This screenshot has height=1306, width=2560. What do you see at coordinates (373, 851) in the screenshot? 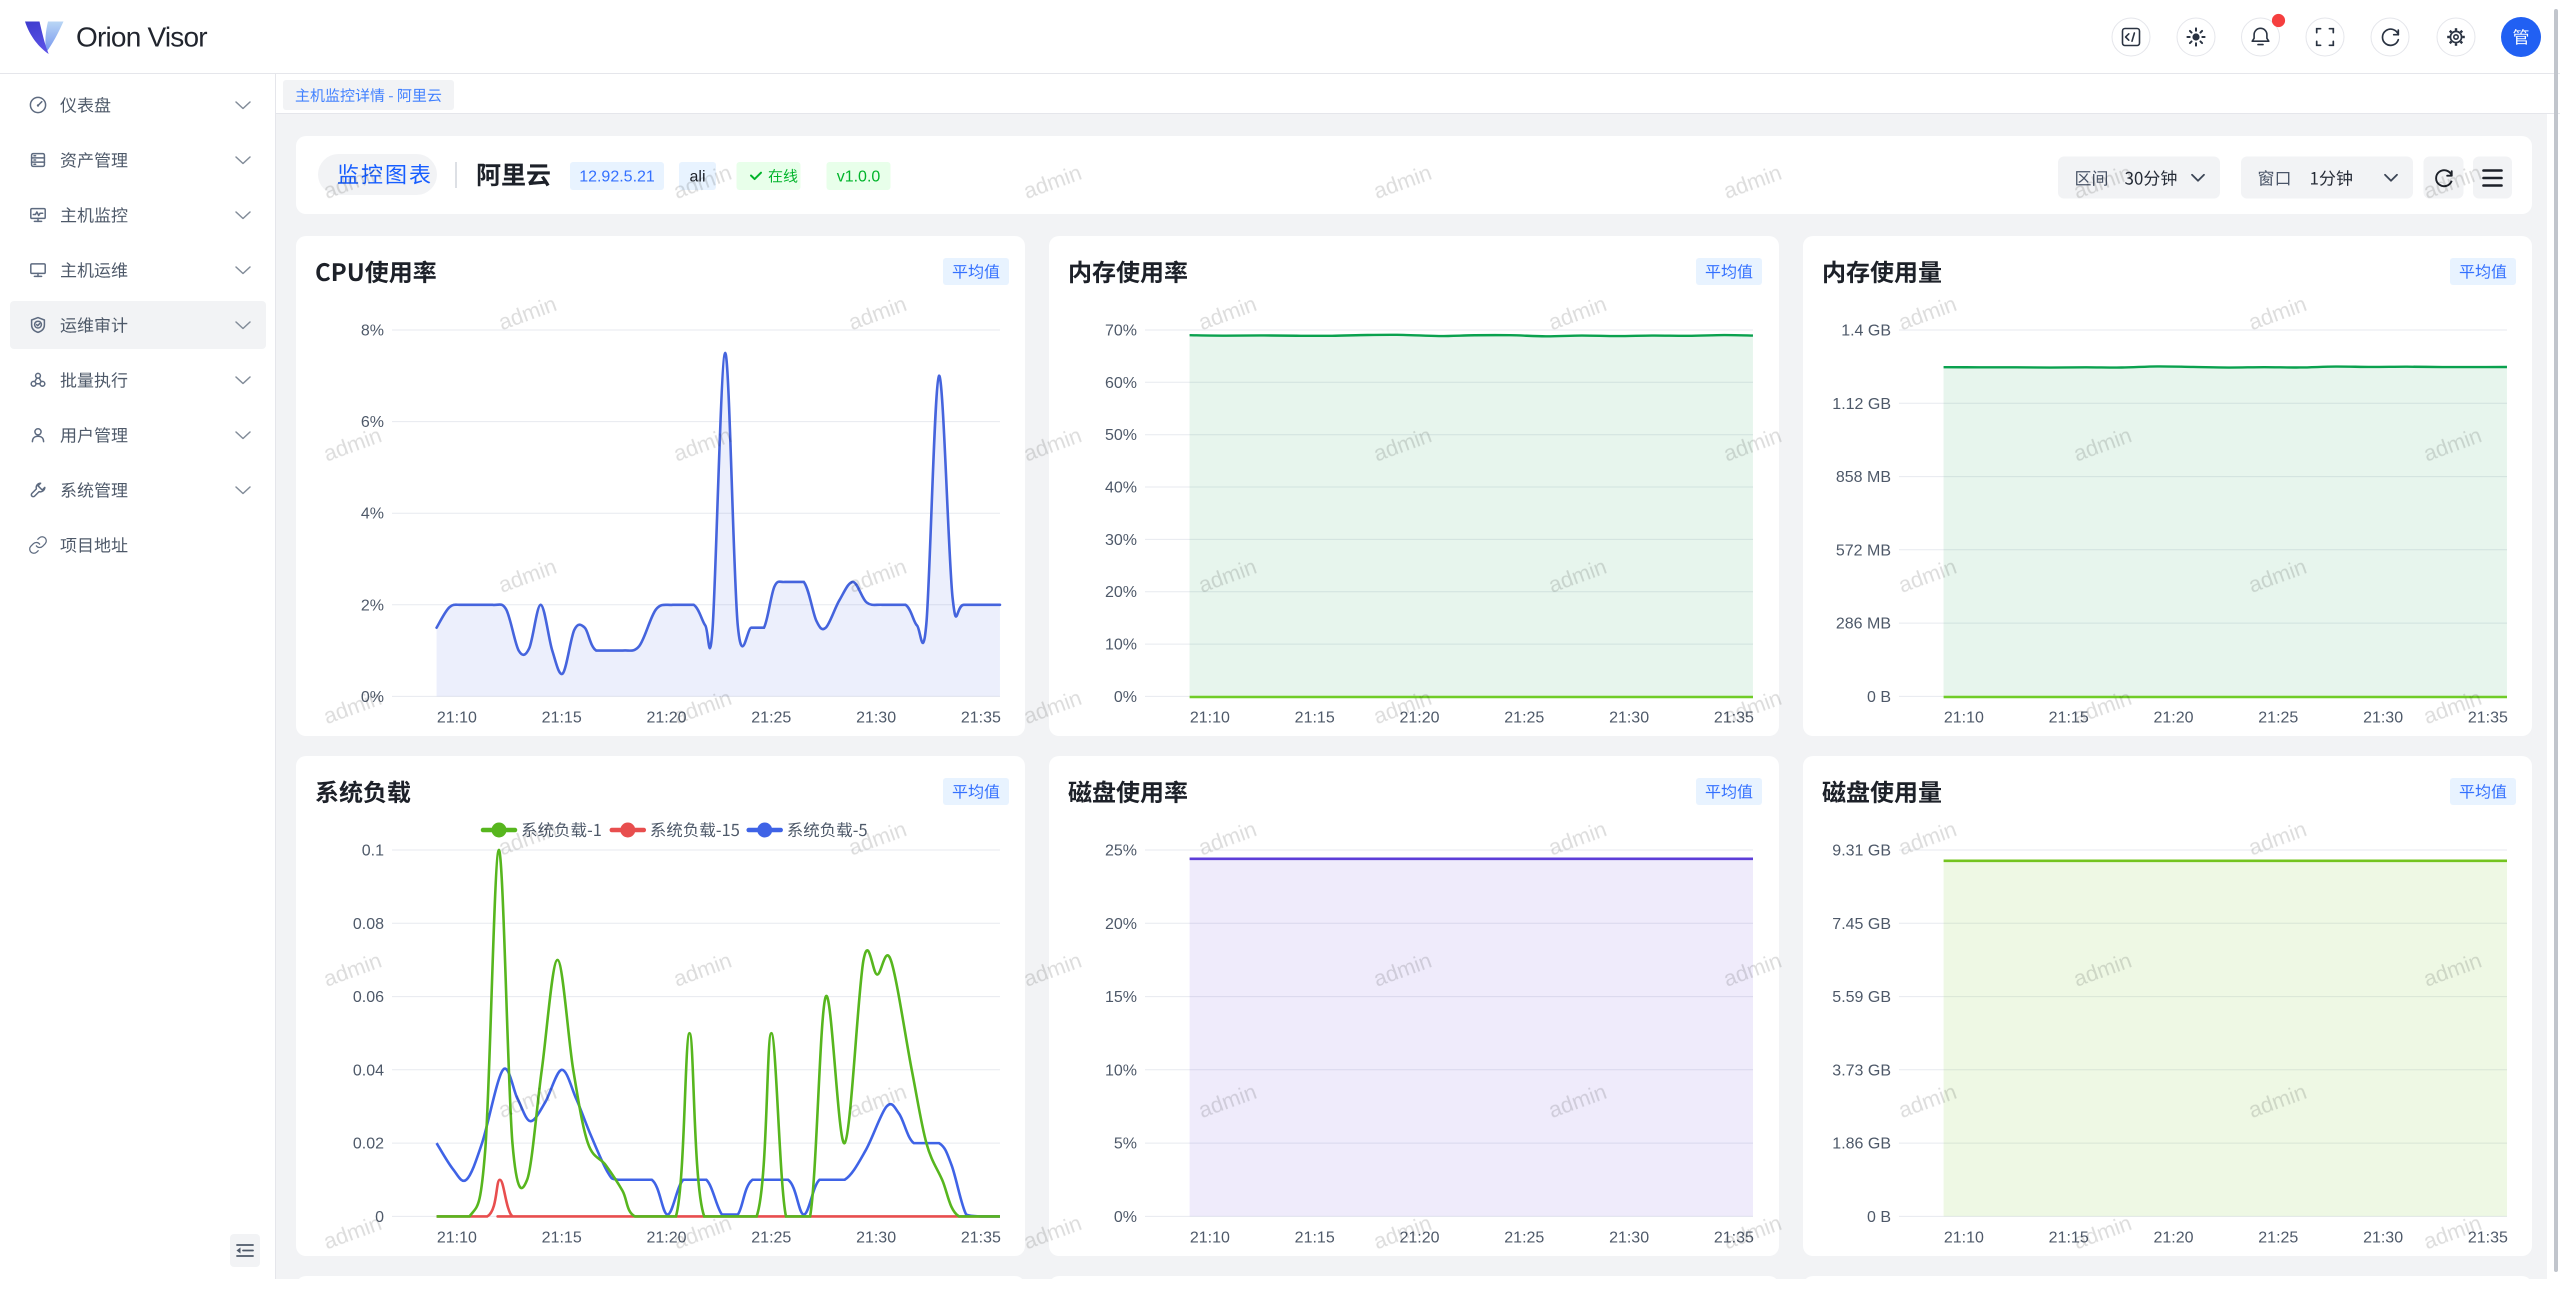
I see `svg-text: 0.1` at bounding box center [373, 851].